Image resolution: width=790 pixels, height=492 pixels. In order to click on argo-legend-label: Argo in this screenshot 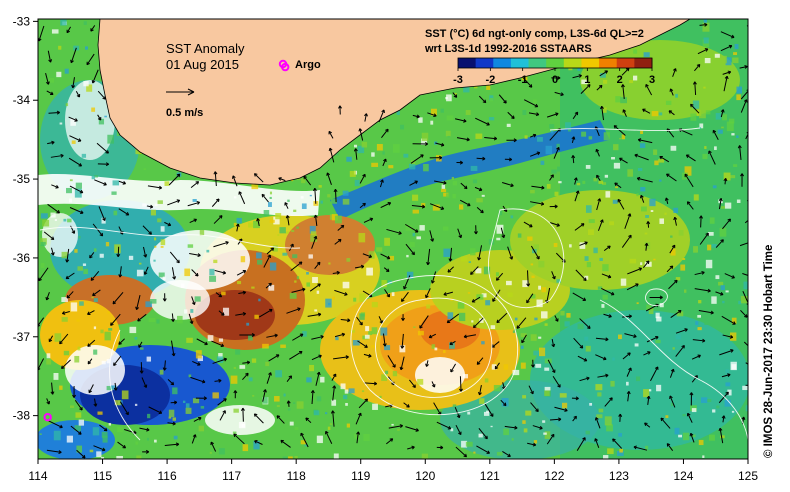, I will do `click(308, 65)`.